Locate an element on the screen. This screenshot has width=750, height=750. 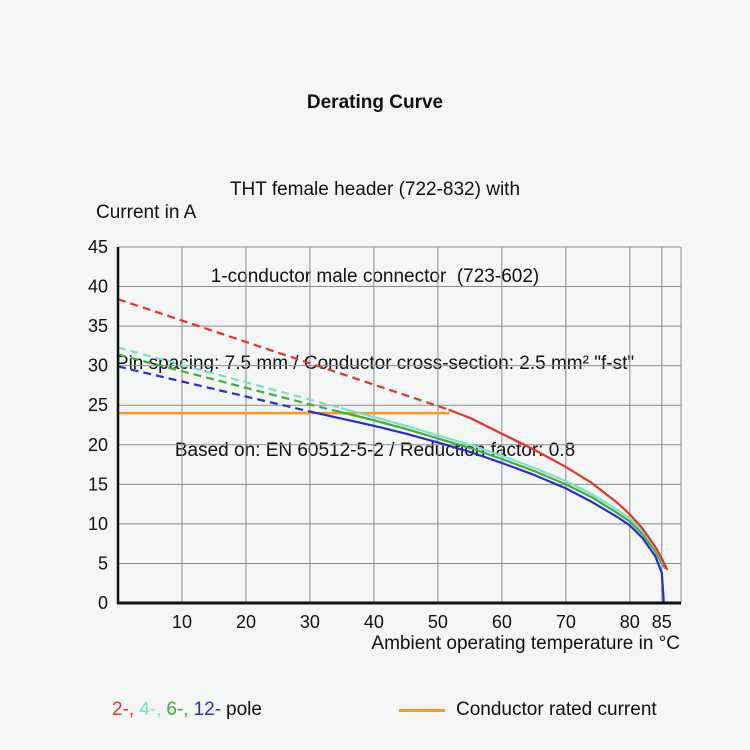
series-dashed-2-pole is located at coordinates (283, 355).